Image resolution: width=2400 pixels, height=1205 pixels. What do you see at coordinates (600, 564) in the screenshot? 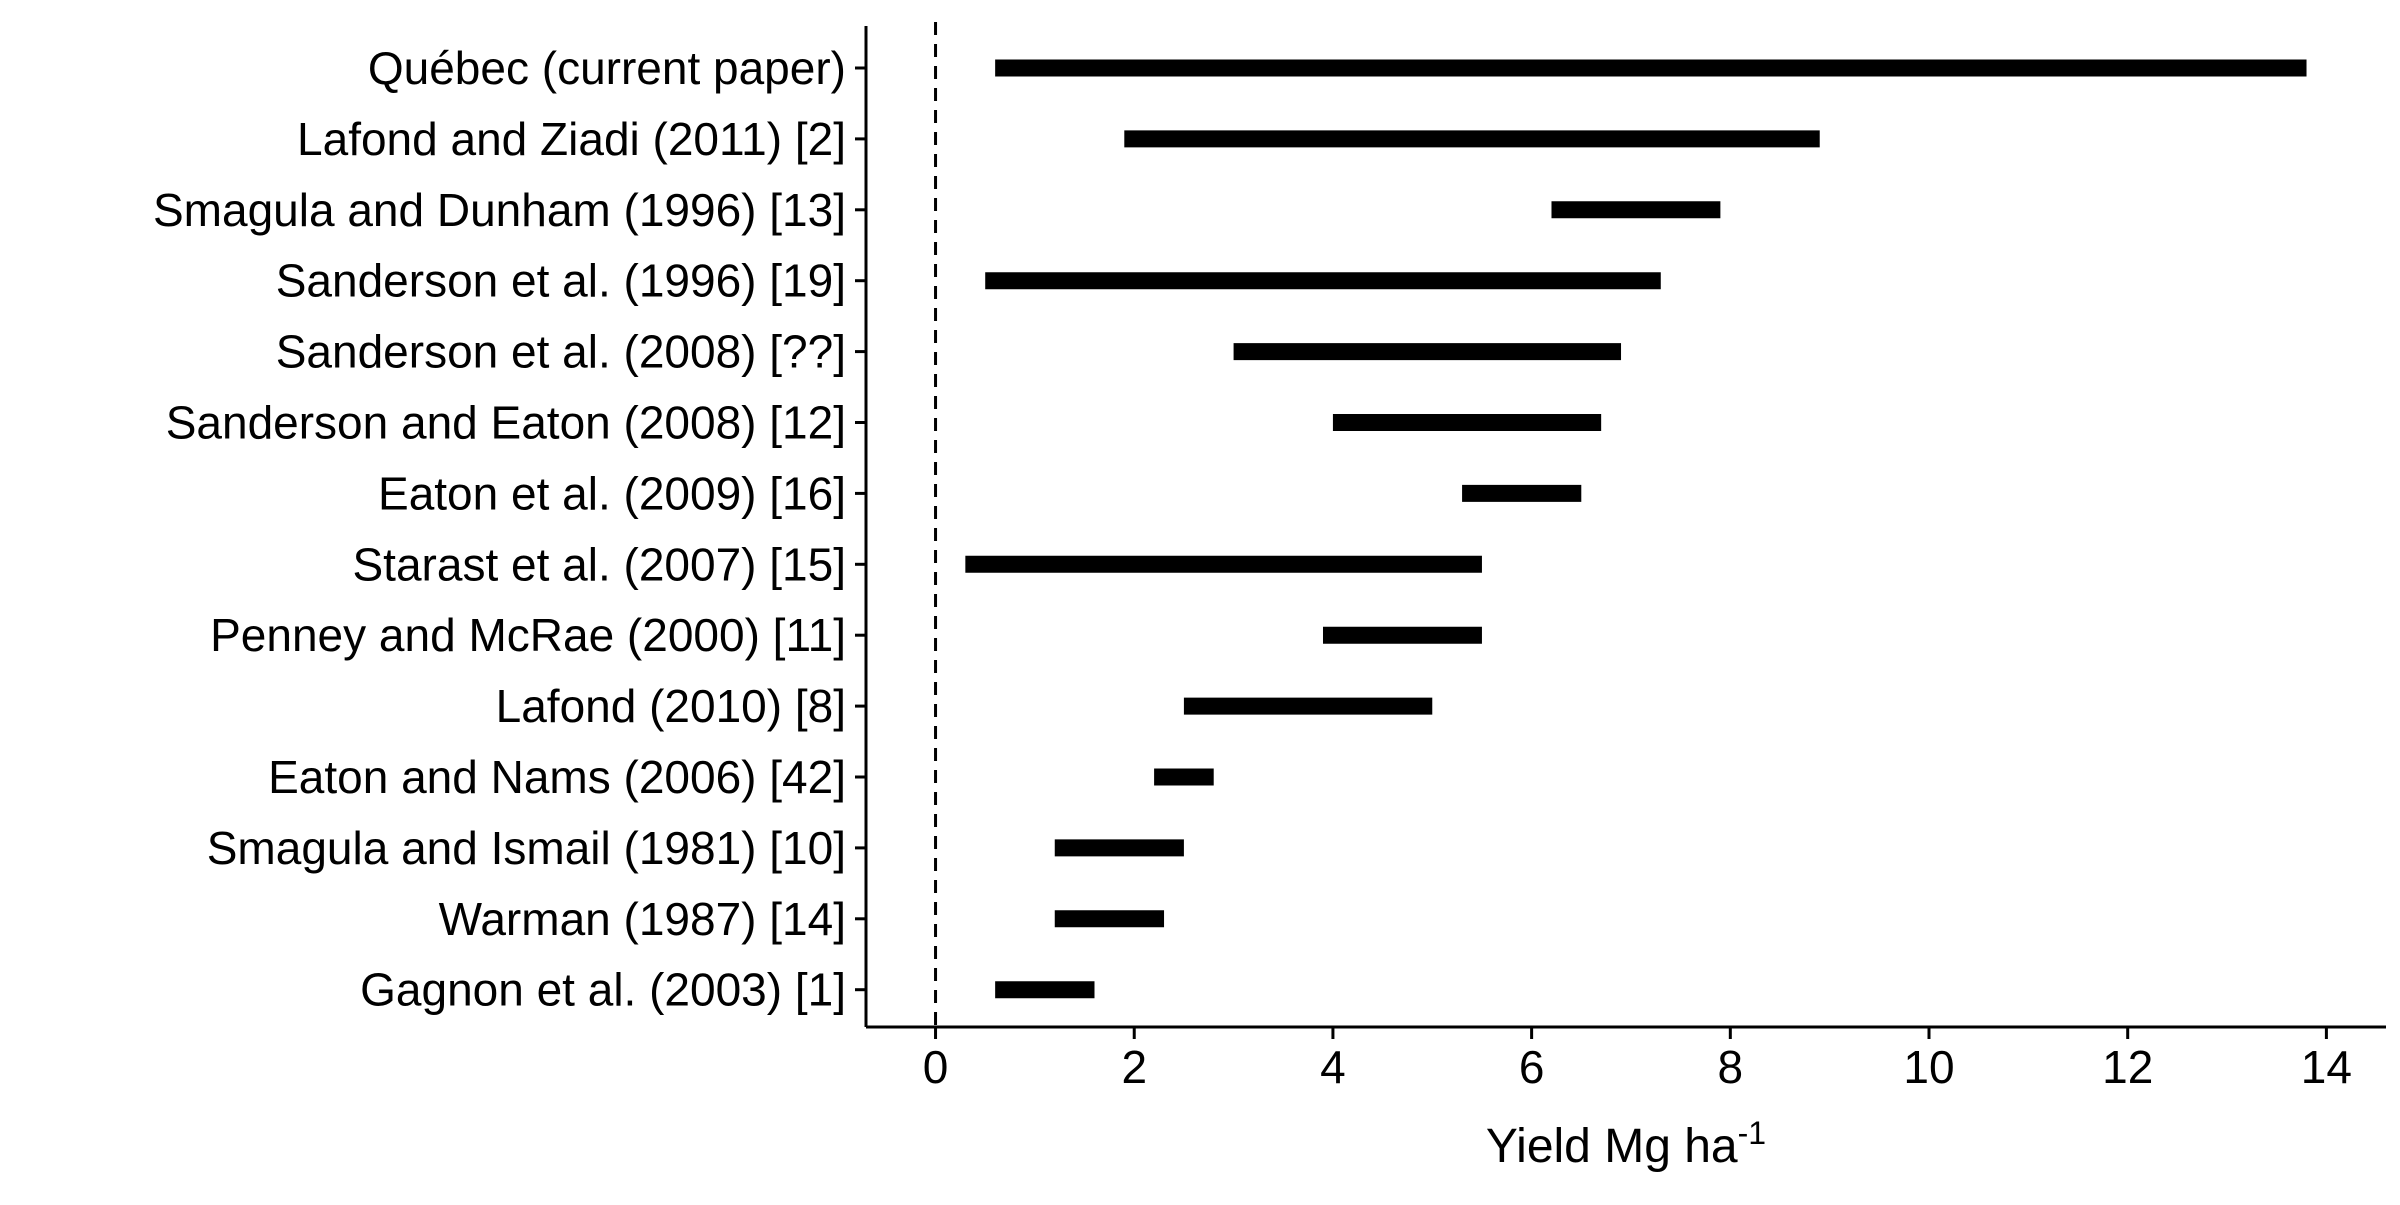
I see `category-label: Starast et al. (2007) [15]` at bounding box center [600, 564].